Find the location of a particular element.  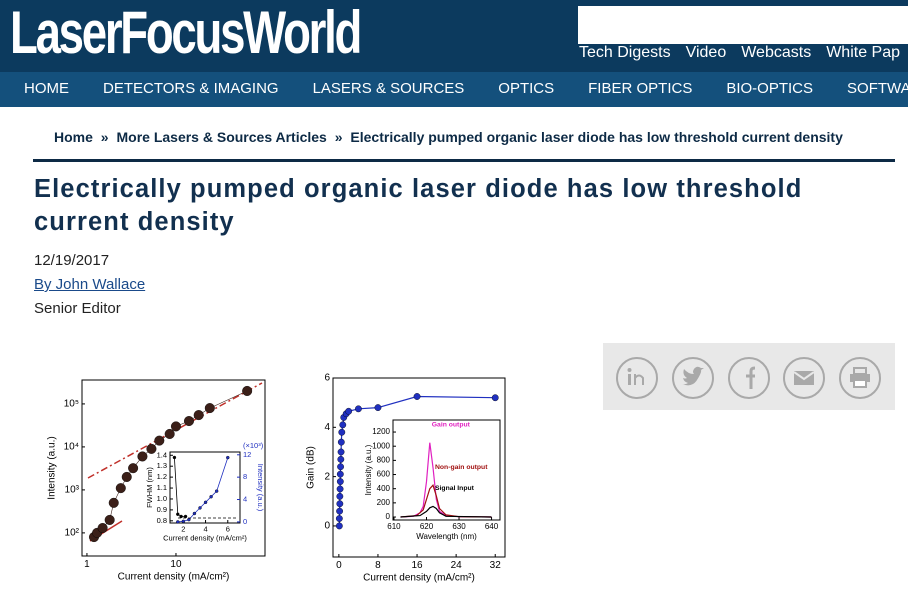

share-twitter is located at coordinates (693, 378).